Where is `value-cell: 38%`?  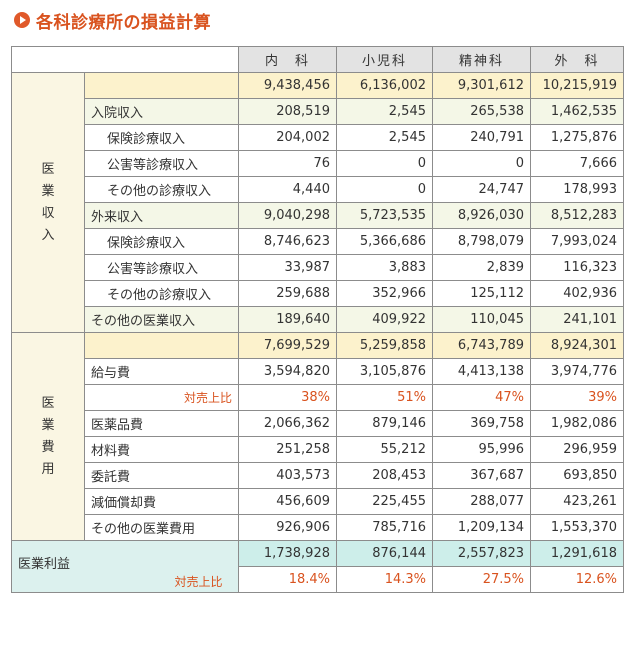
value-cell: 38% is located at coordinates (287, 397).